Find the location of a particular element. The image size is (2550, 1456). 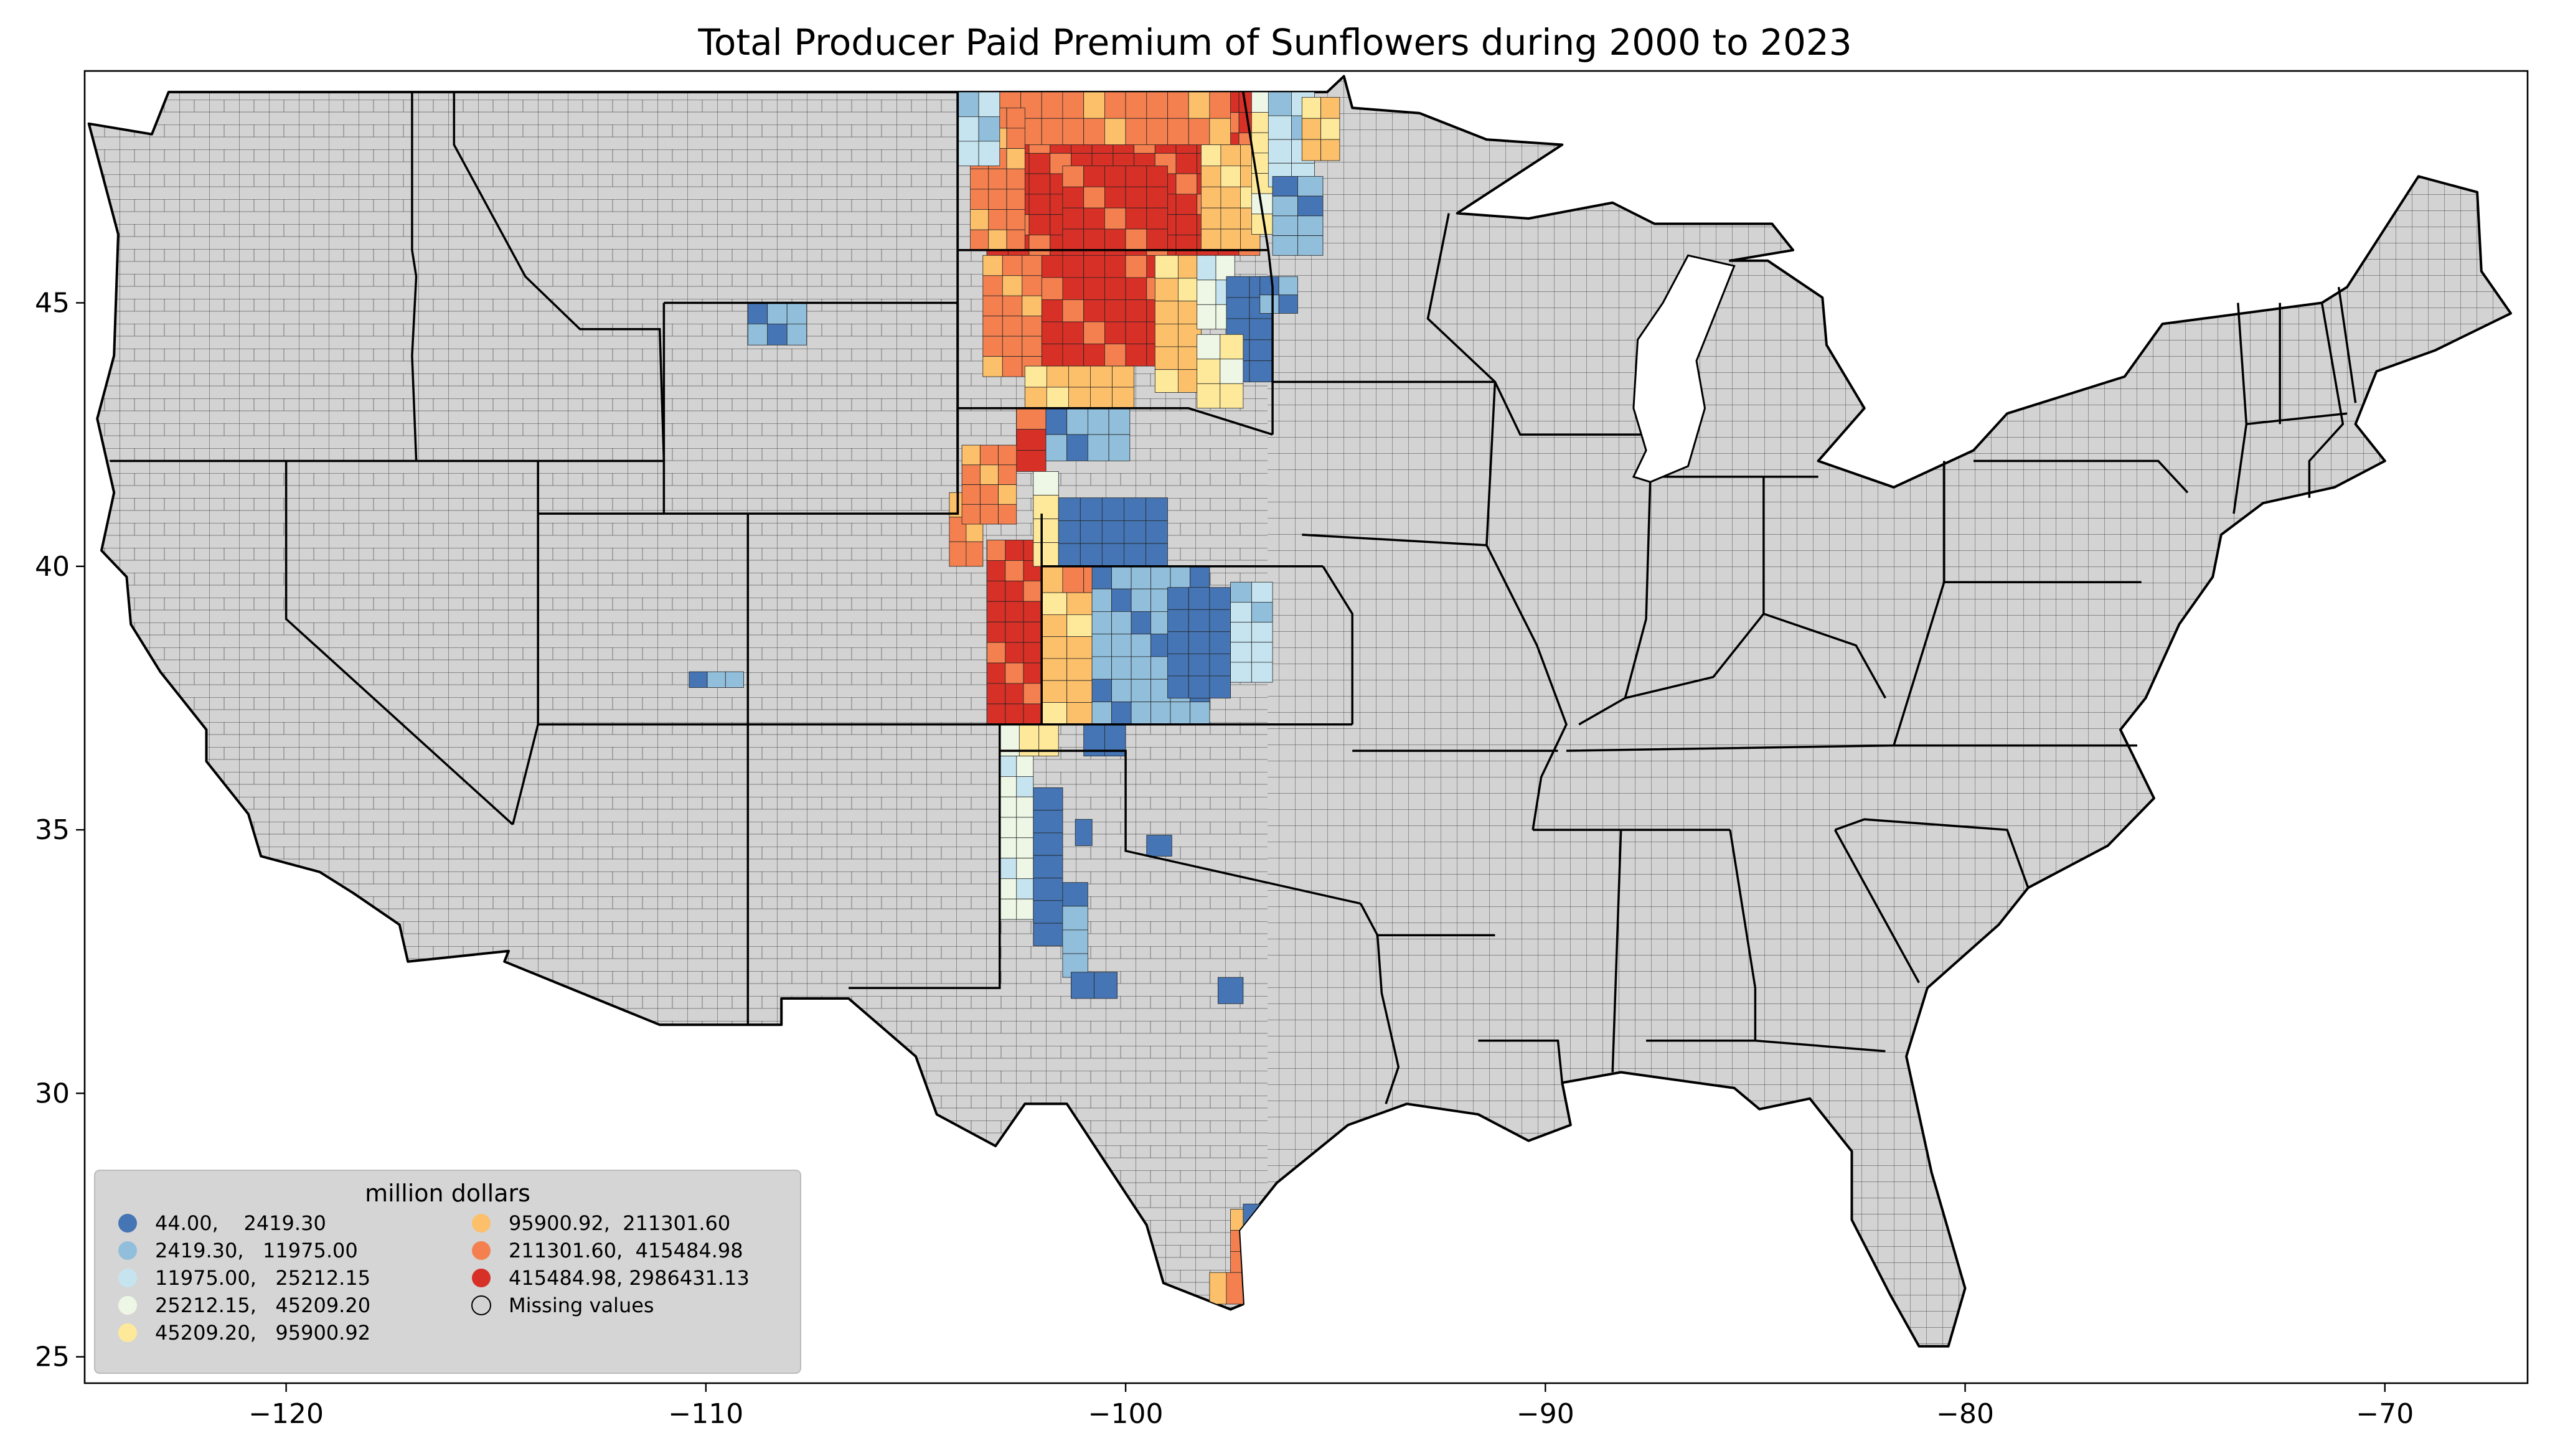

x-tick-label: −120 is located at coordinates (286, 1414).